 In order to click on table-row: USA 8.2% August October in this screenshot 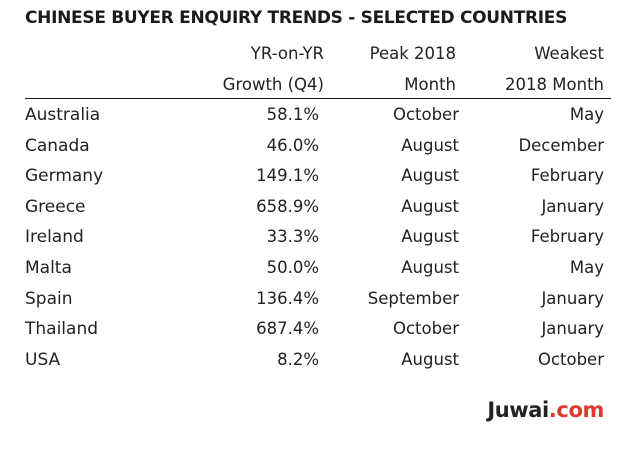, I will do `click(314, 361)`.